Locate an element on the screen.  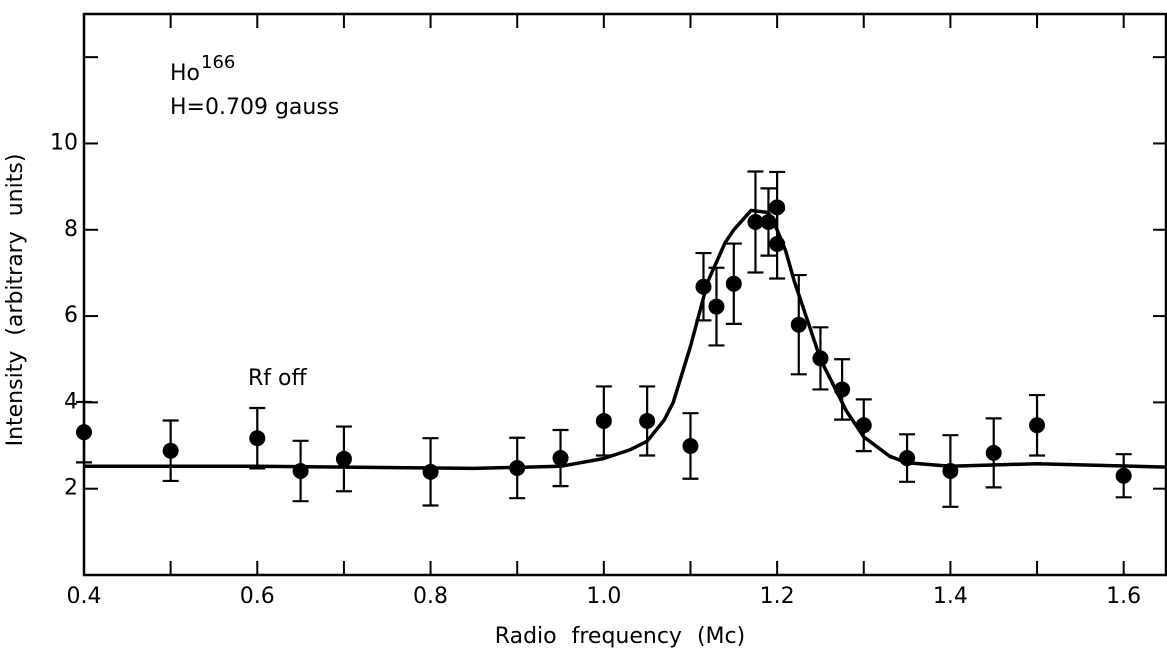
x-tick-label: 0.4 is located at coordinates (84, 596).